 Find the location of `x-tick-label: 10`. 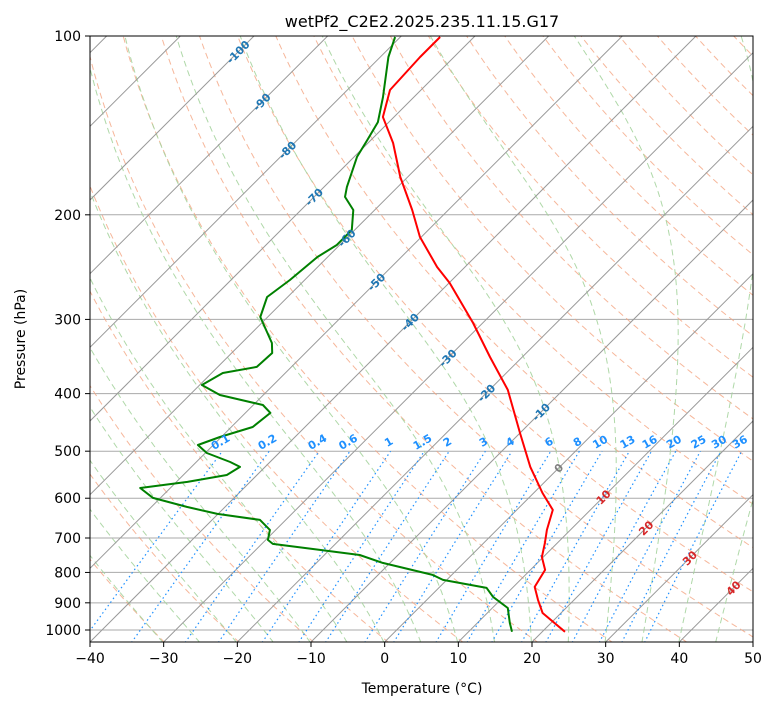

x-tick-label: 10 is located at coordinates (458, 659).